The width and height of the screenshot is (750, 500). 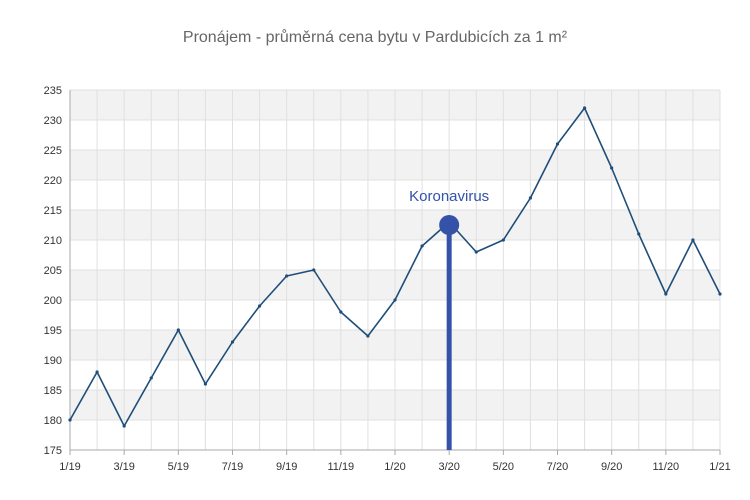 What do you see at coordinates (53, 271) in the screenshot?
I see `y-tick-label: 205` at bounding box center [53, 271].